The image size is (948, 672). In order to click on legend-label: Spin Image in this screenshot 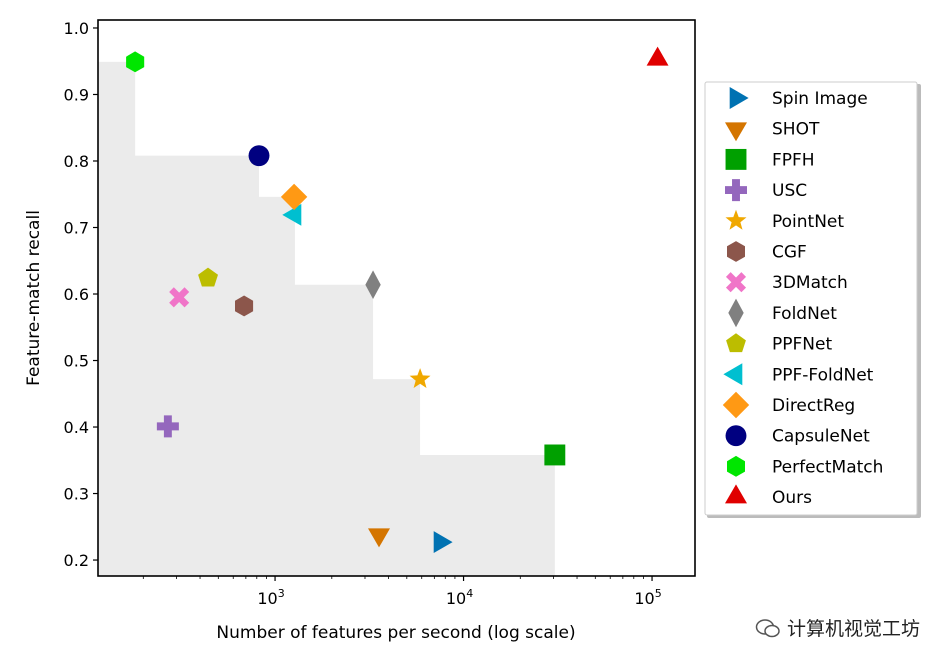, I will do `click(820, 99)`.